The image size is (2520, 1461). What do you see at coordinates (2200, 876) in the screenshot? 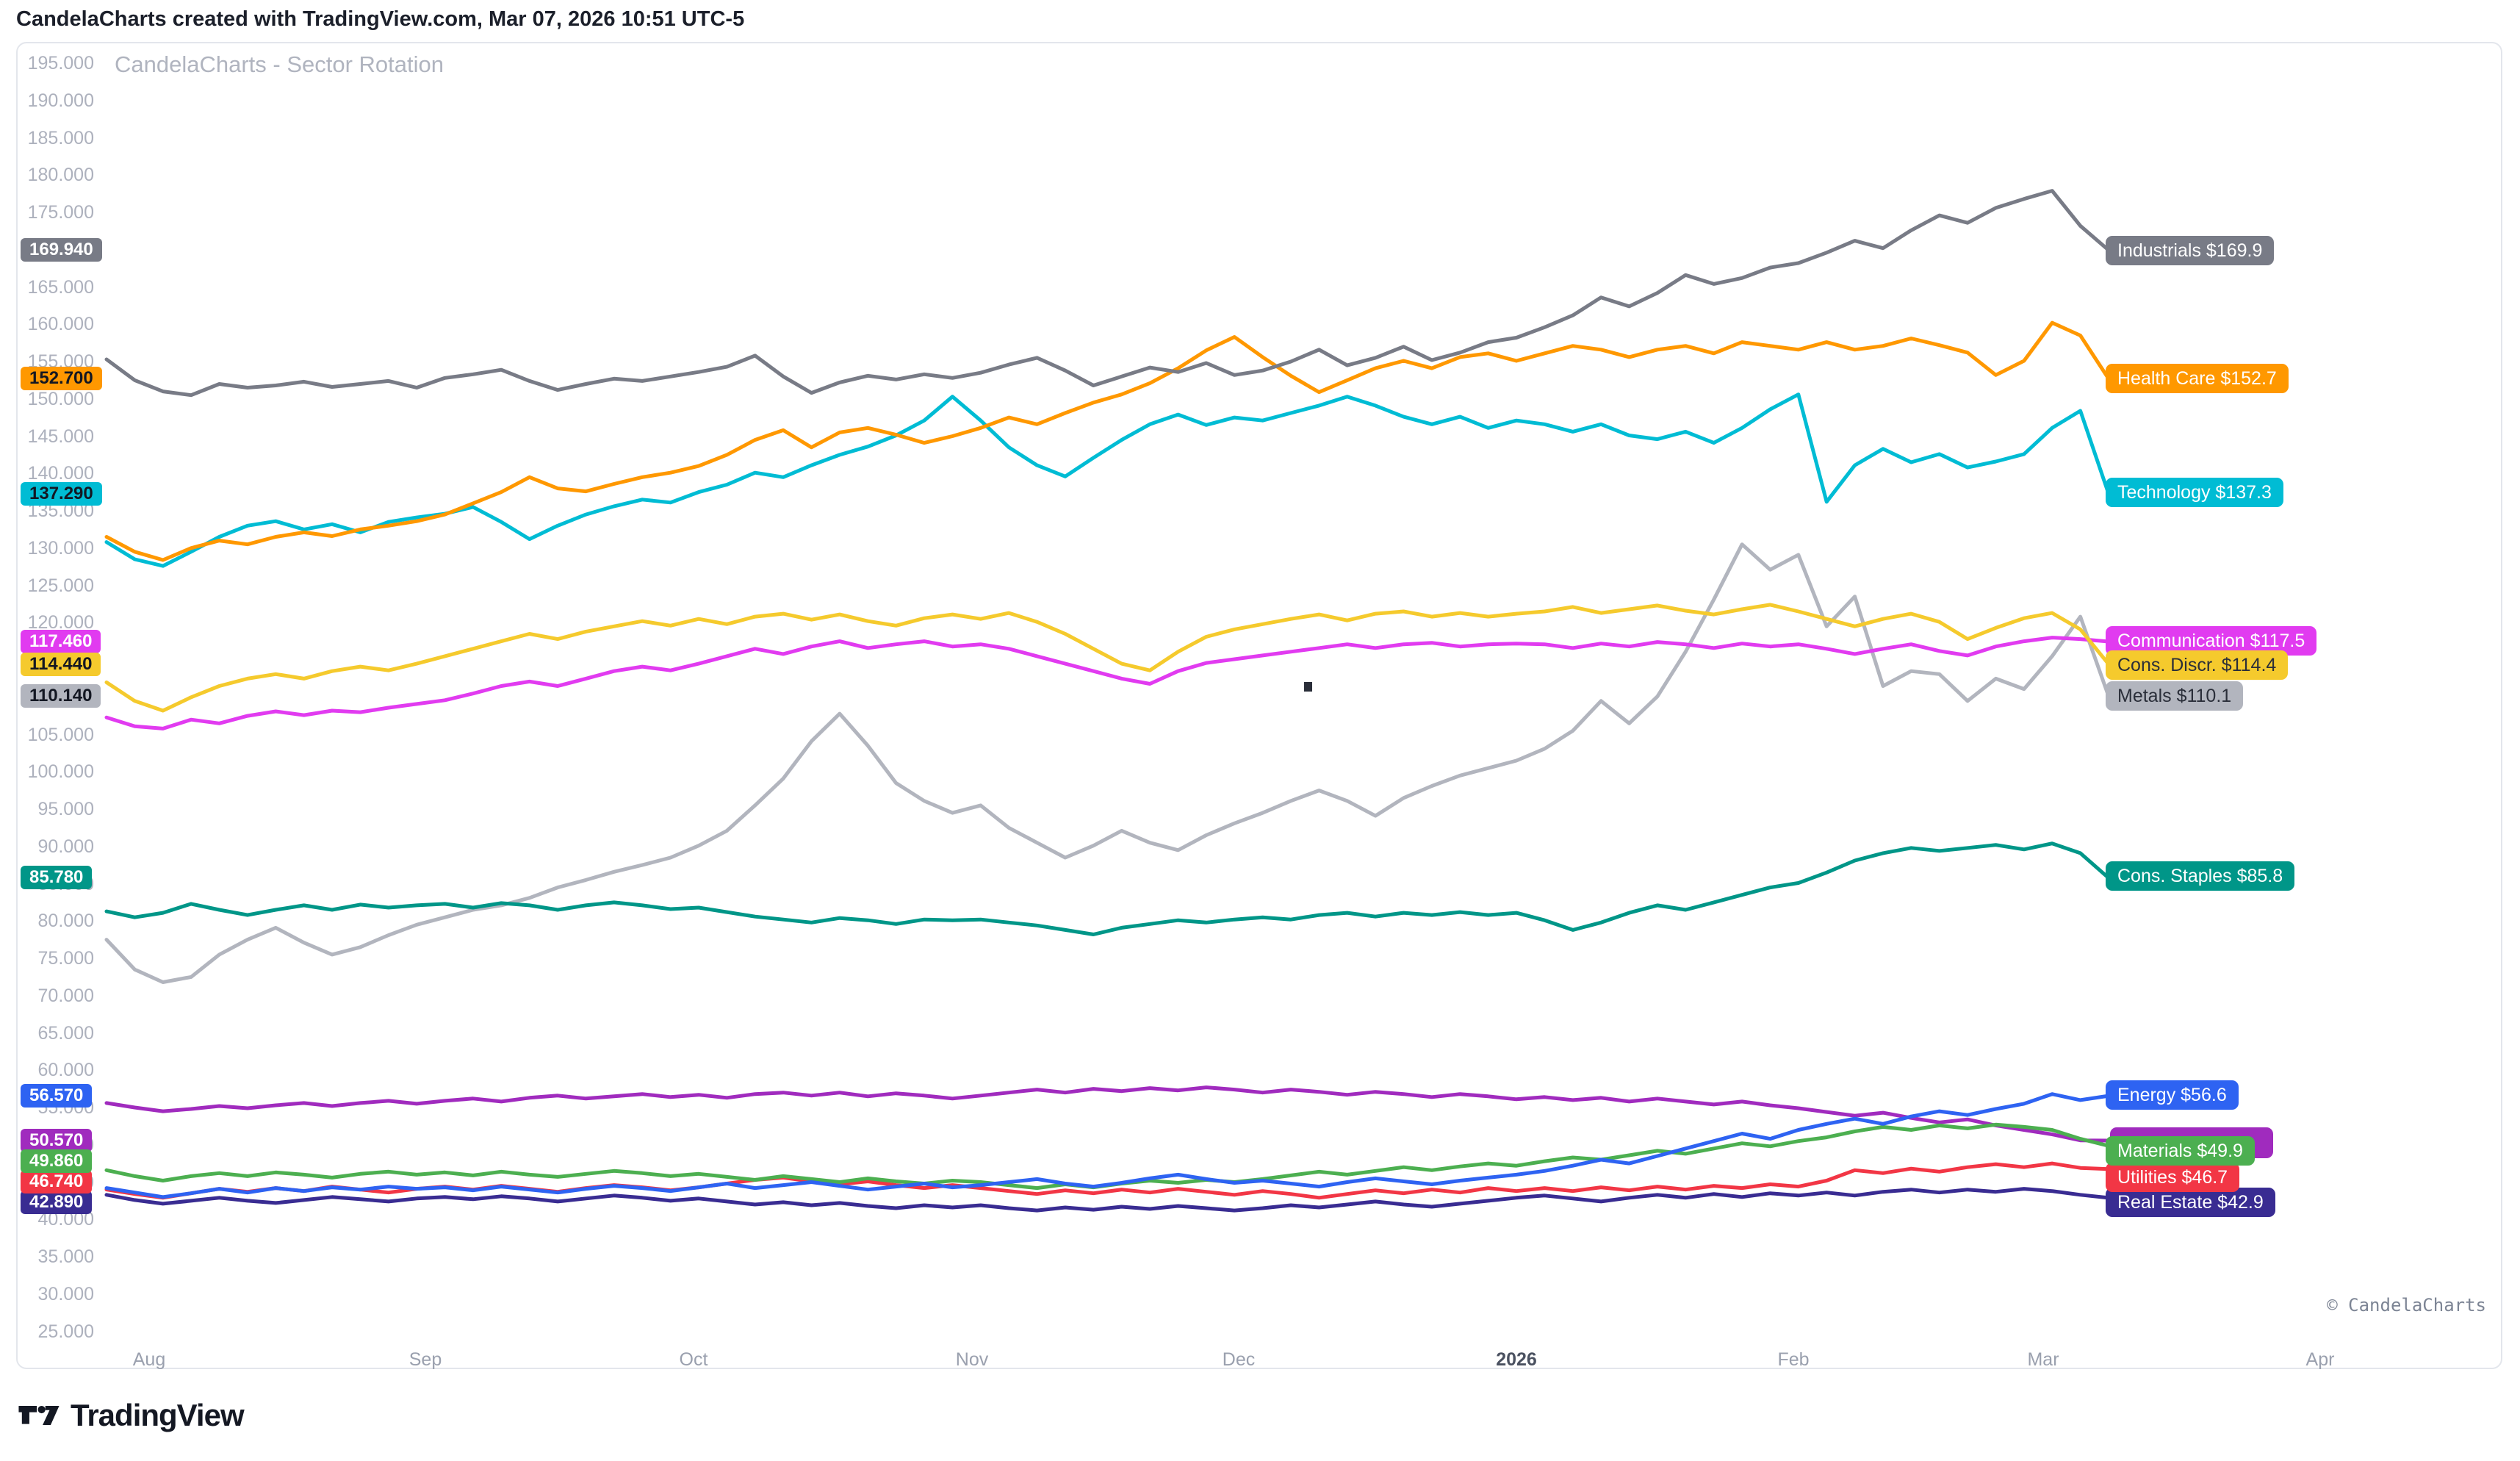
I see `series-label-cons-staples: Cons. Staples $85.8` at bounding box center [2200, 876].